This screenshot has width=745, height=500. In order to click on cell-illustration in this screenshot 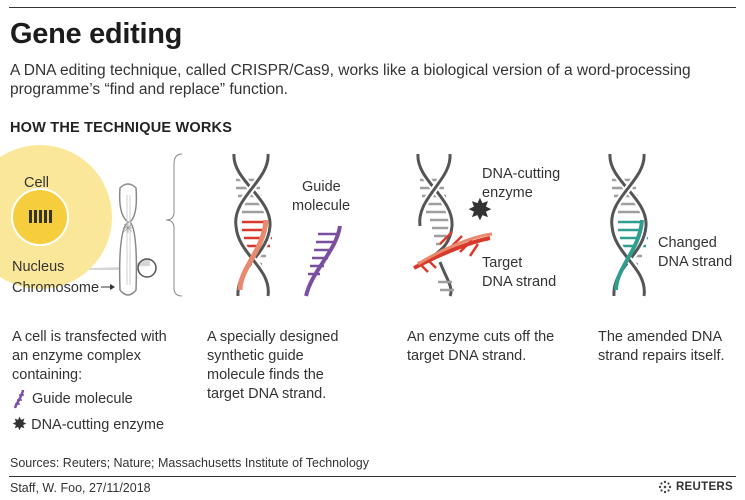, I will do `click(75, 217)`.